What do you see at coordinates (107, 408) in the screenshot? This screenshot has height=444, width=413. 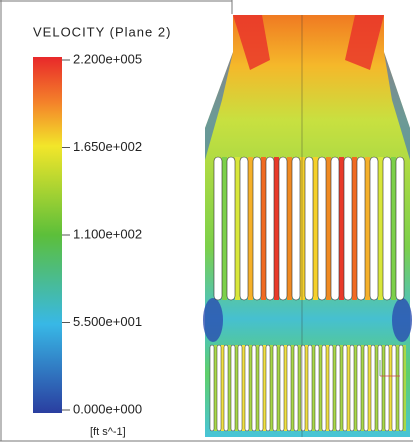 I see `legend-label: 0.000e+000` at bounding box center [107, 408].